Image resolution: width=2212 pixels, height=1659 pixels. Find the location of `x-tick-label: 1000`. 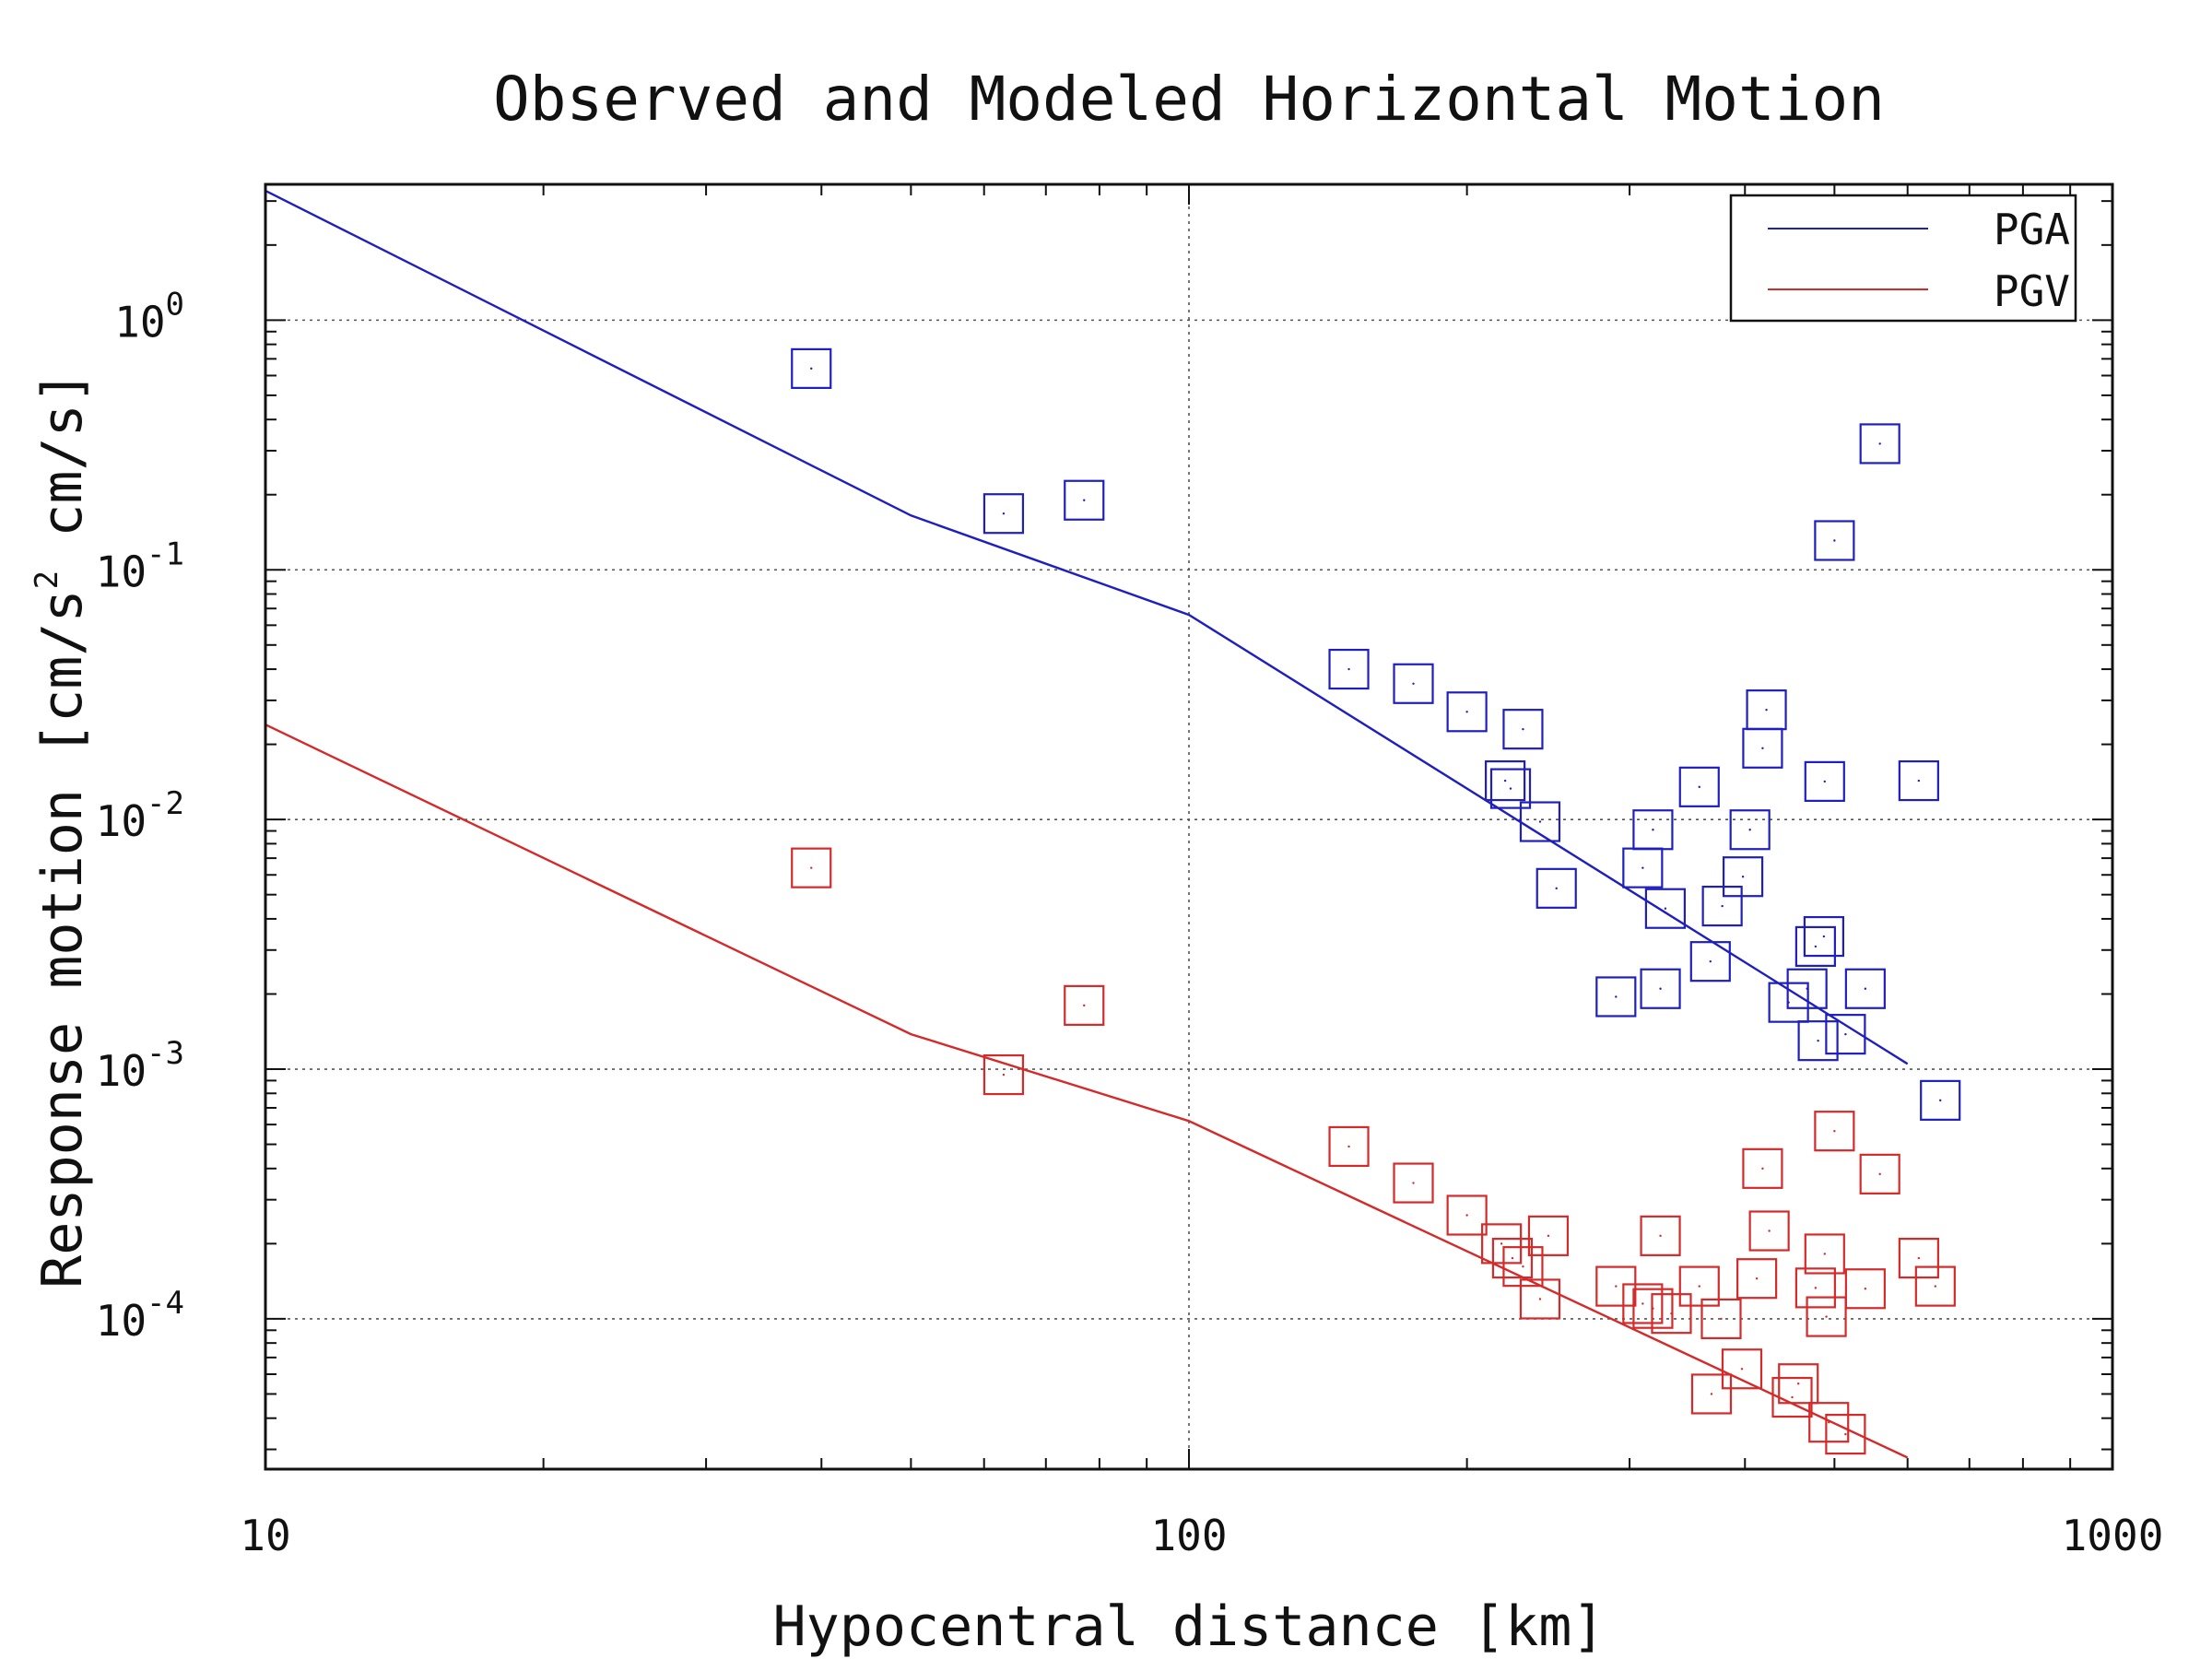

x-tick-label: 1000 is located at coordinates (2113, 1535).